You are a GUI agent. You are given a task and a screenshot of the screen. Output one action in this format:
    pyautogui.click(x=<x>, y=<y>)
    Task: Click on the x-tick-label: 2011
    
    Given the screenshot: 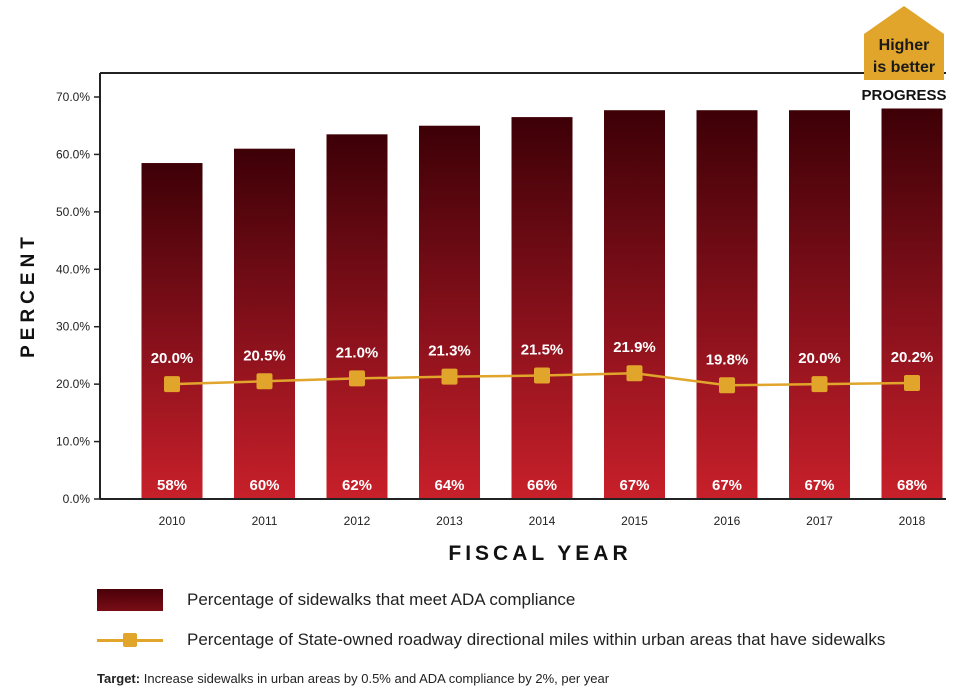 What is the action you would take?
    pyautogui.click(x=265, y=521)
    